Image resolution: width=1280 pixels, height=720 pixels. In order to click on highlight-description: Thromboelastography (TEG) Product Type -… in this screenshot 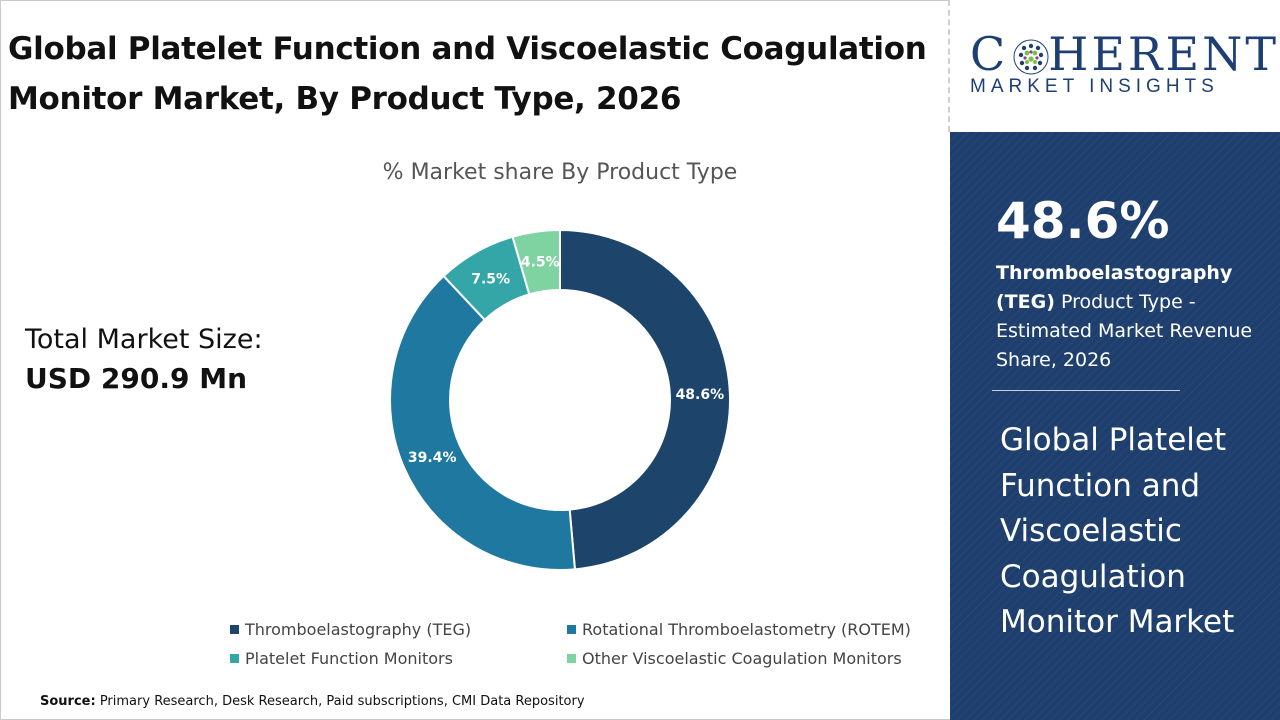, I will do `click(1126, 317)`.